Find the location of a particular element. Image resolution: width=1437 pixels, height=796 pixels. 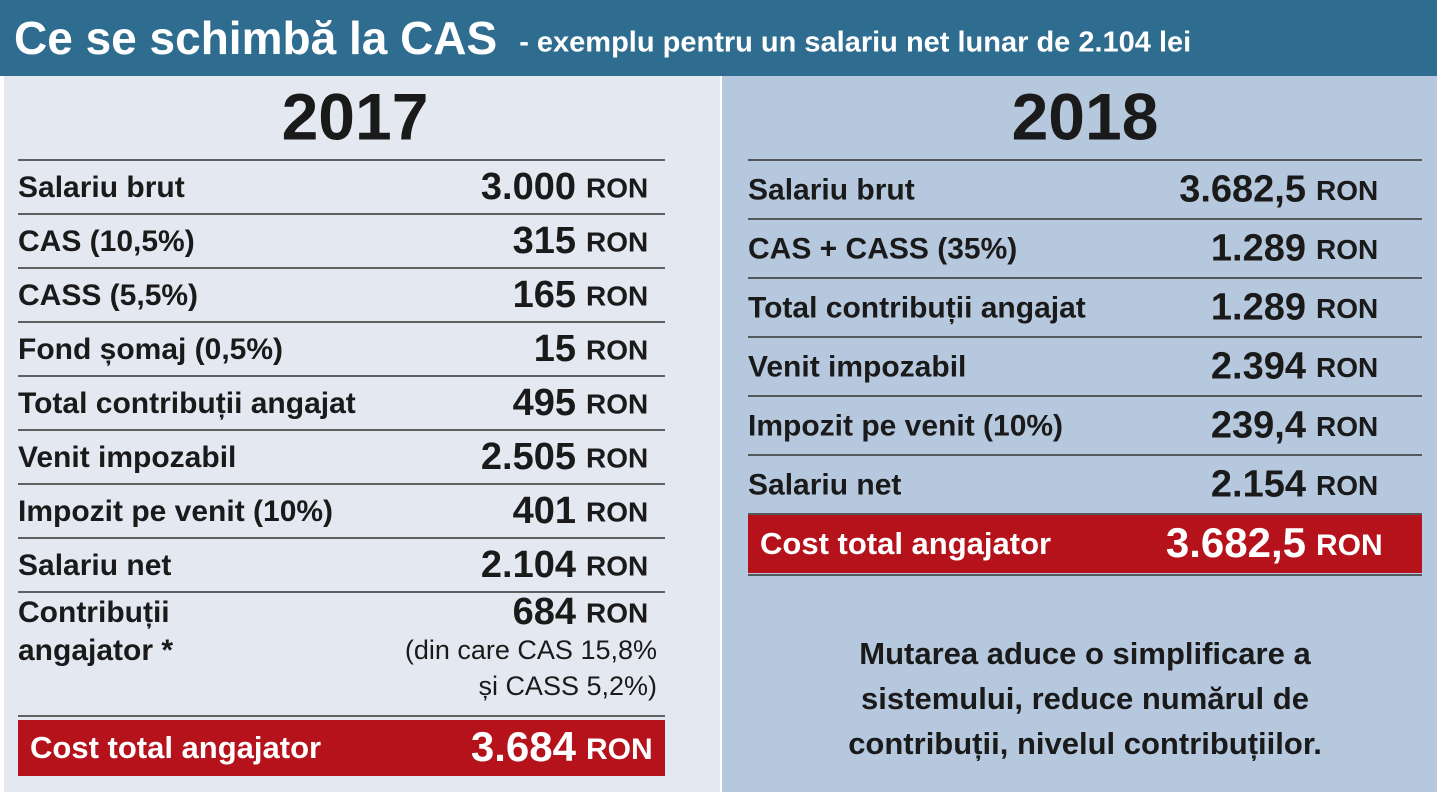

row-value: 2.505 is located at coordinates (528, 457).